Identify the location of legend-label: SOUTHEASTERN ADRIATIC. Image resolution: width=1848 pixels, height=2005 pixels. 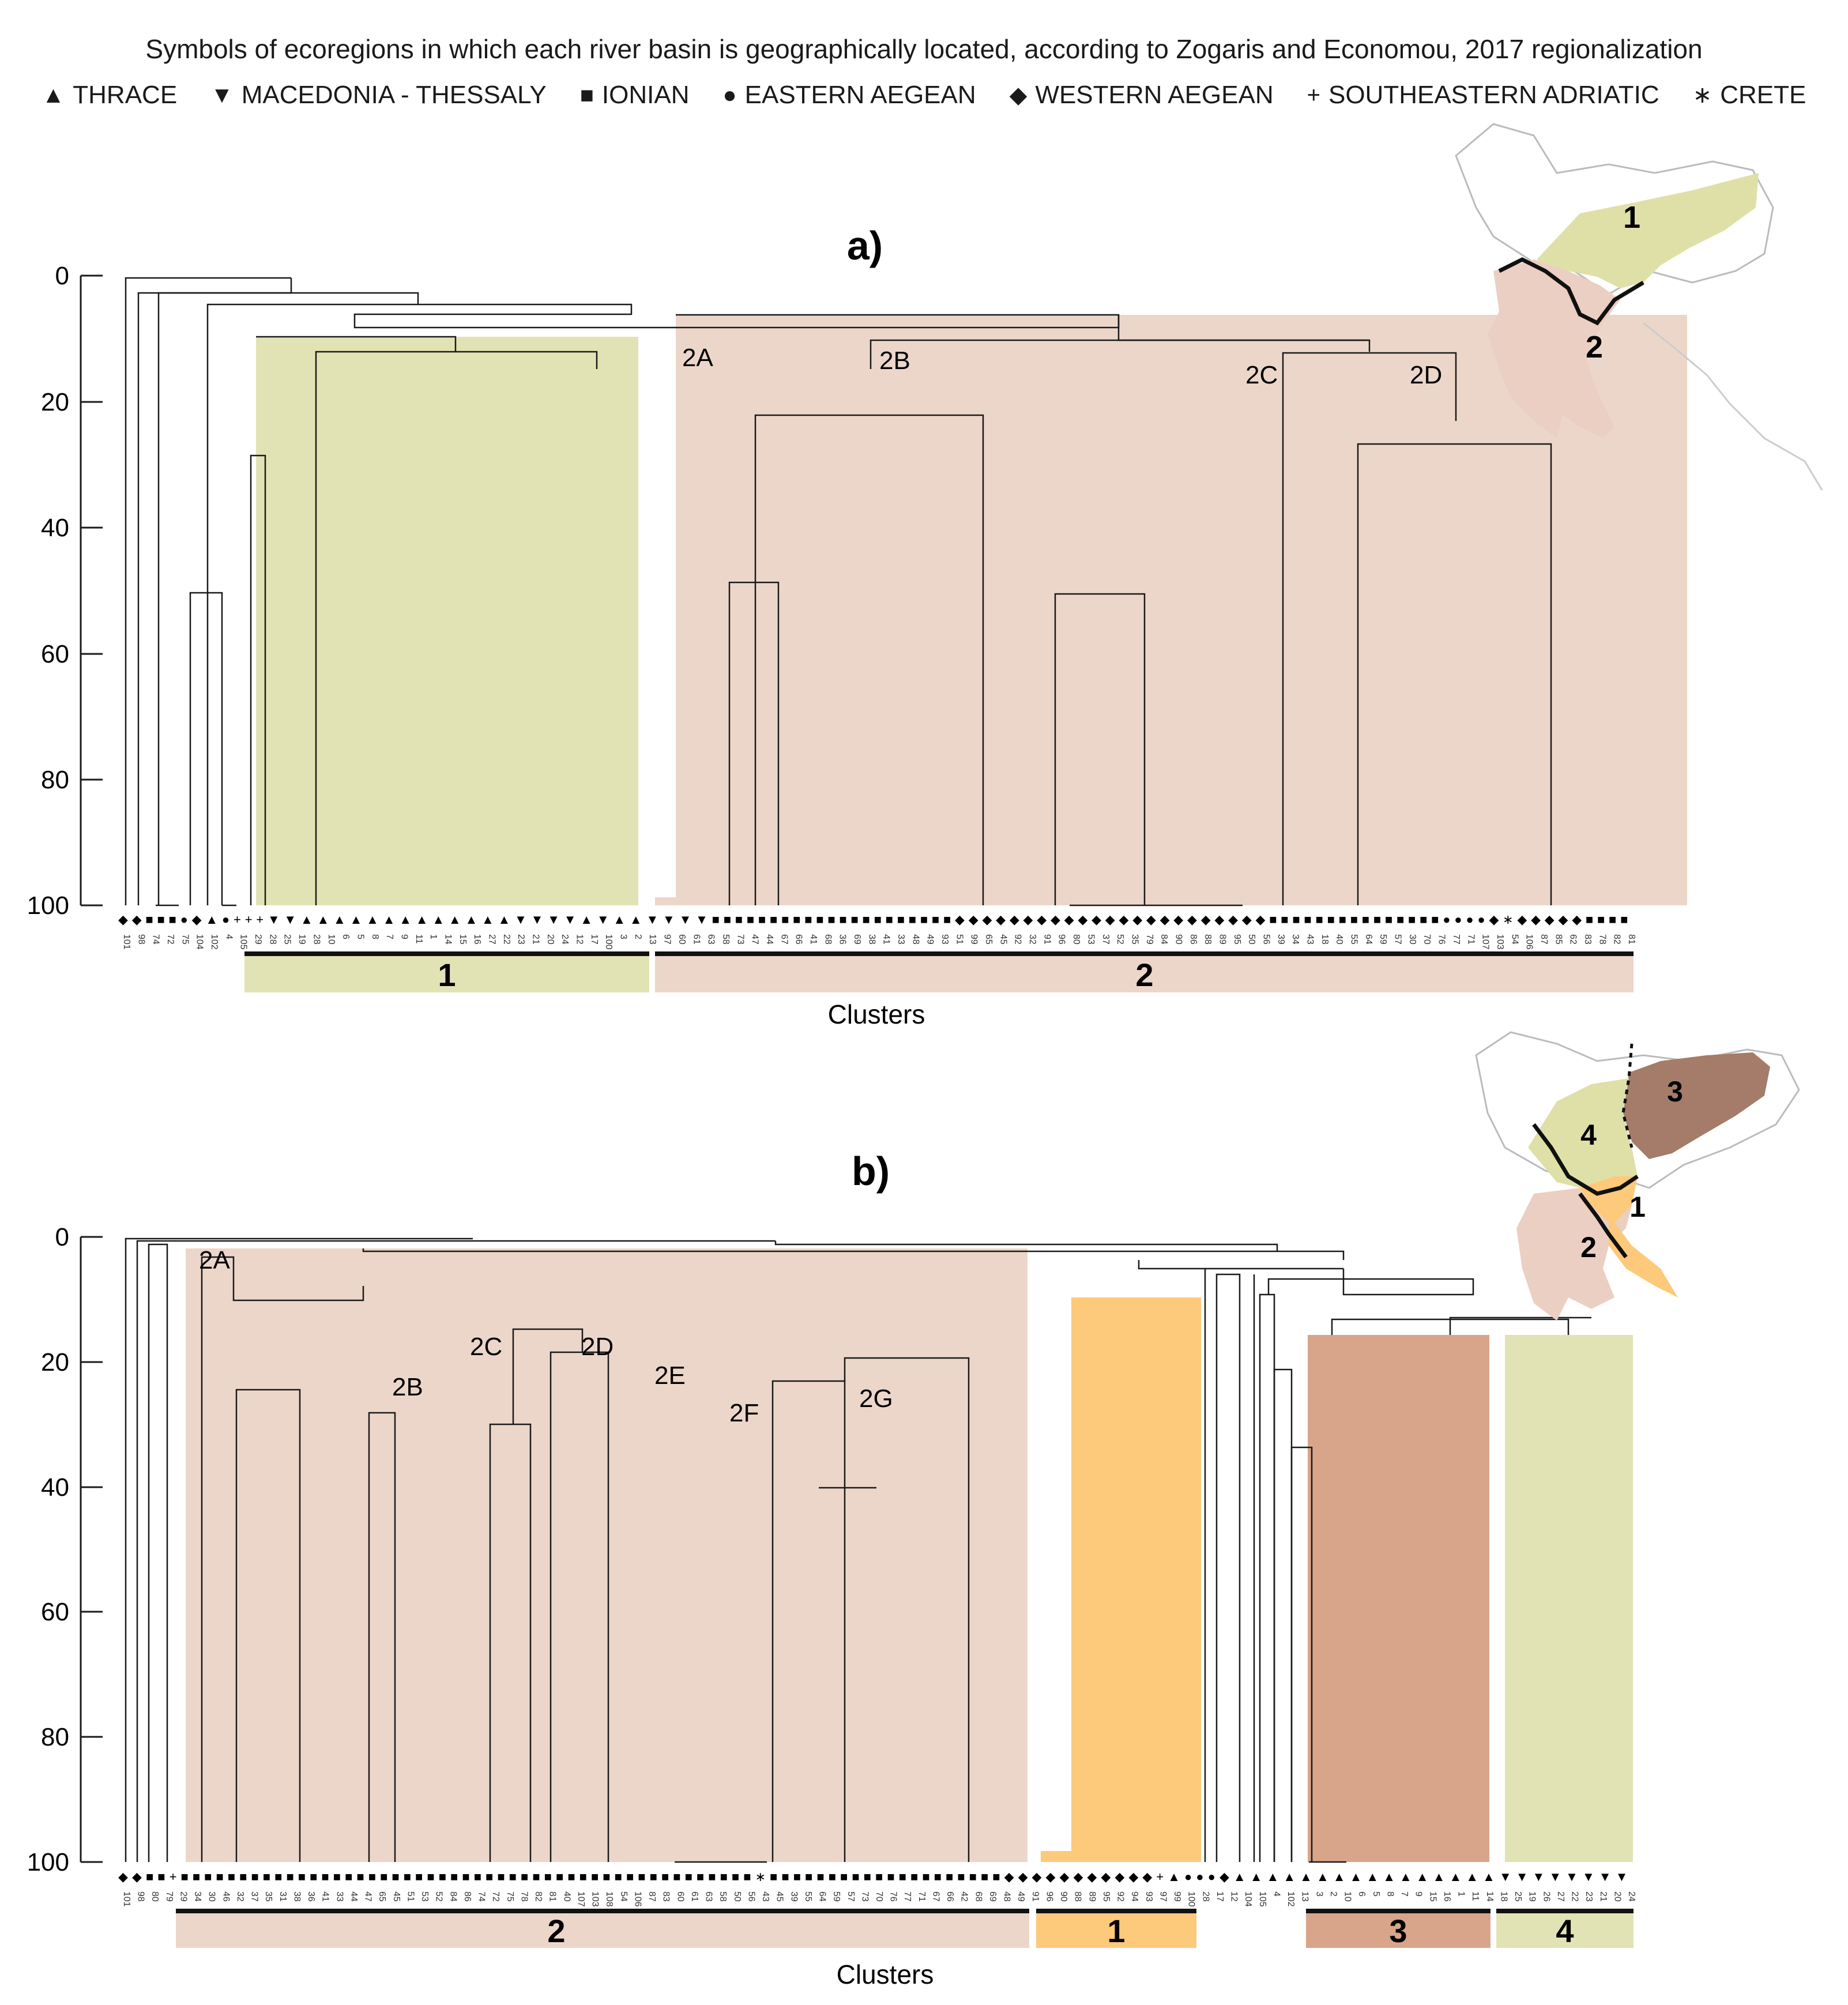
(1493, 95).